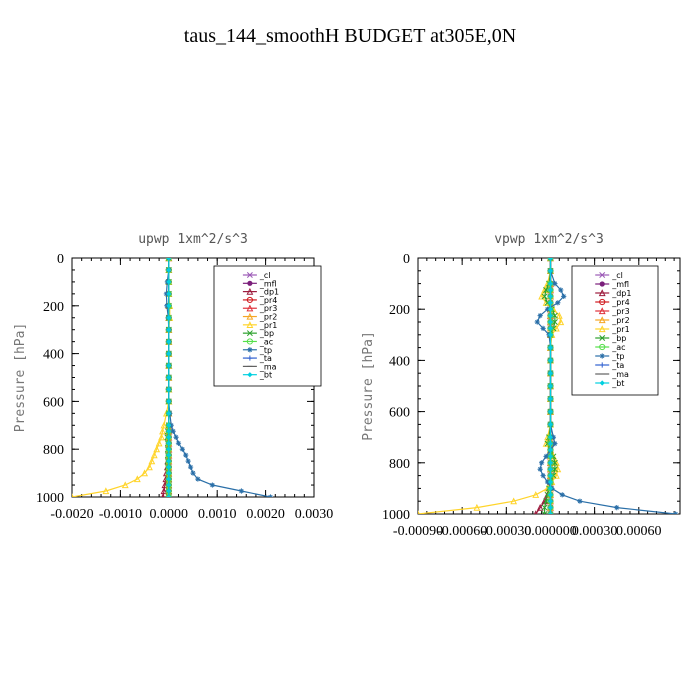 The width and height of the screenshot is (700, 700). Describe the element at coordinates (618, 347) in the screenshot. I see `legend-label: _ac` at that location.